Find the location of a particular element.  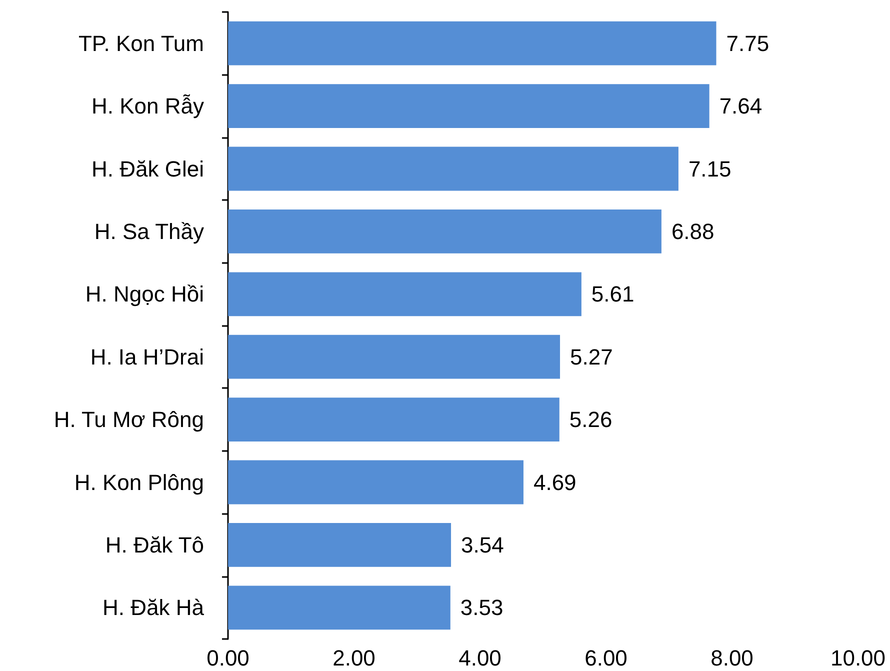

data-label: 7.64 is located at coordinates (740, 106).